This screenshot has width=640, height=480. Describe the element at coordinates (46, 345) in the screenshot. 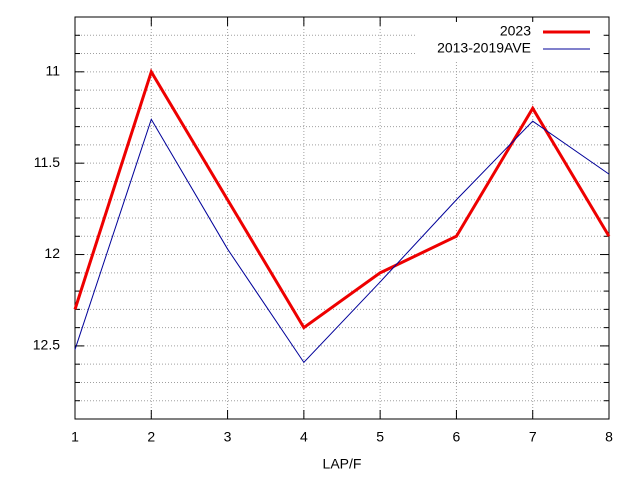

I see `y-tick-label: 12.5` at that location.